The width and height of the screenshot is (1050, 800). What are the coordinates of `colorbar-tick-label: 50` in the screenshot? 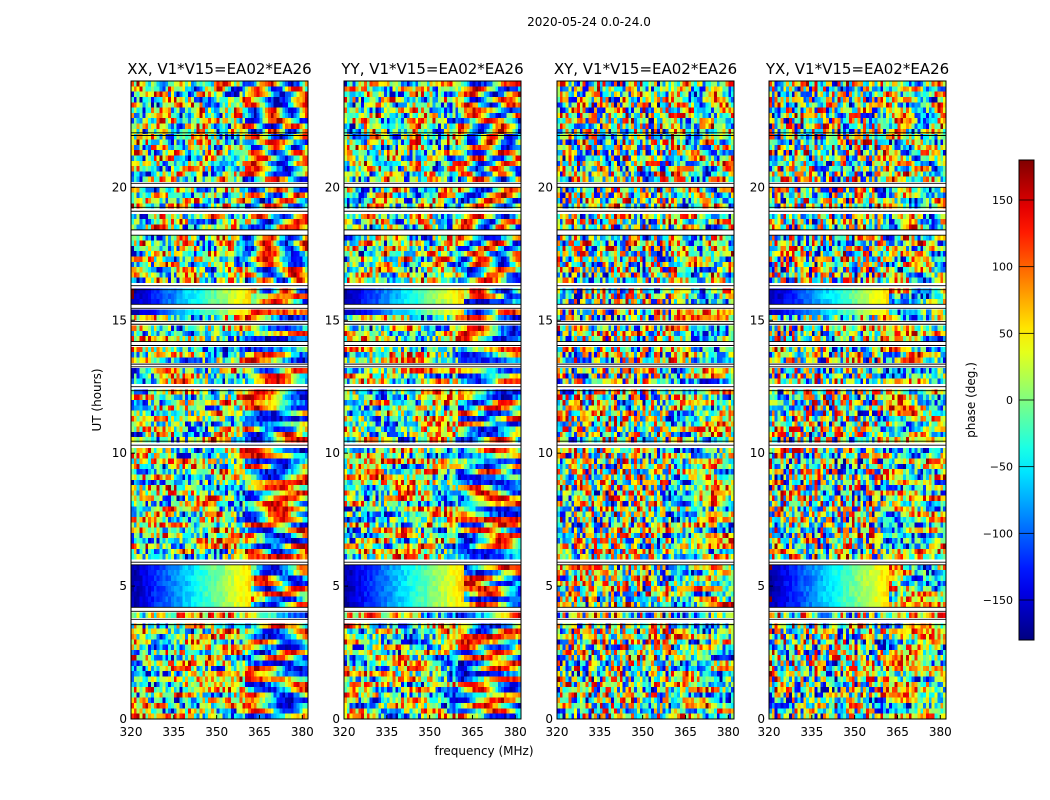 It's located at (1006, 333).